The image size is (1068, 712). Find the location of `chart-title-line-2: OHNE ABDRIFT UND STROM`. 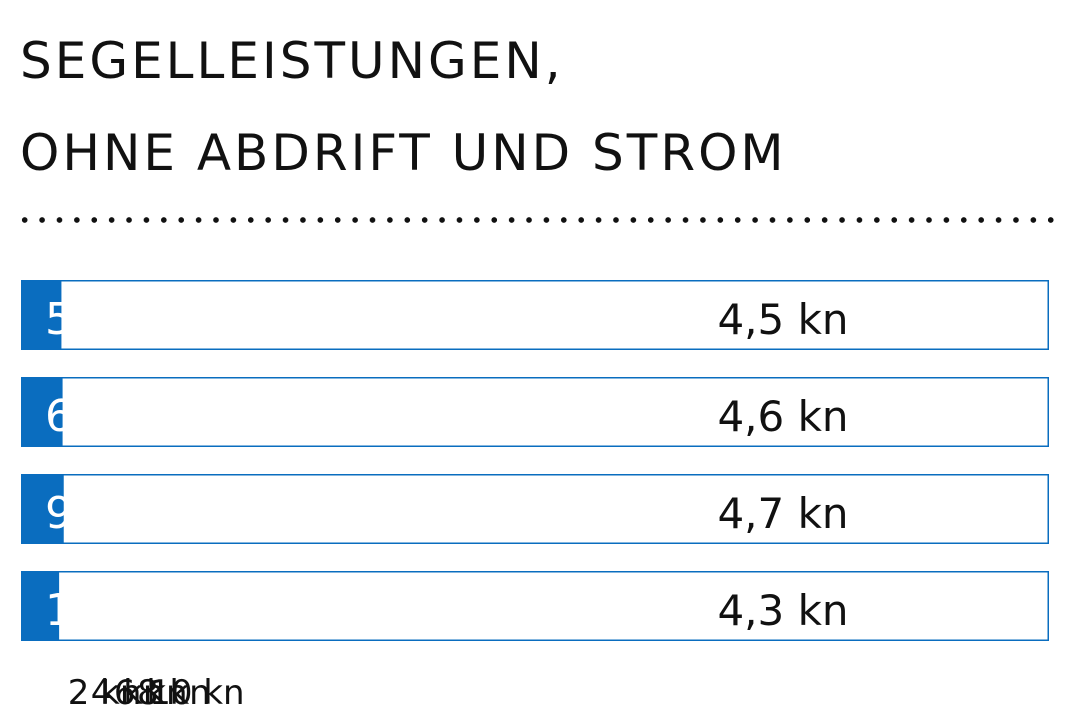

chart-title-line-2: OHNE ABDRIFT UND STROM is located at coordinates (403, 153).